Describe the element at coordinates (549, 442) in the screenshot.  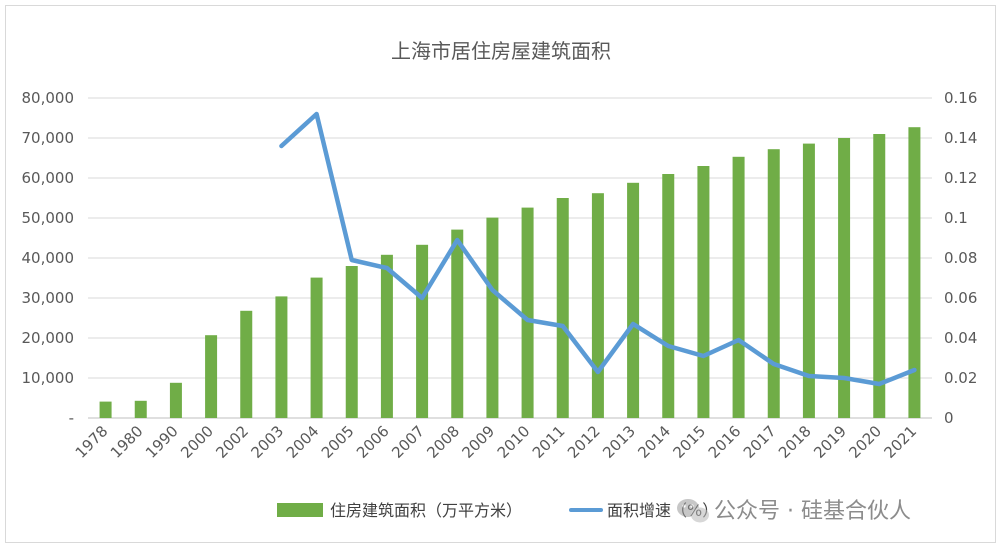
I see `x-tick-label: 2011` at that location.